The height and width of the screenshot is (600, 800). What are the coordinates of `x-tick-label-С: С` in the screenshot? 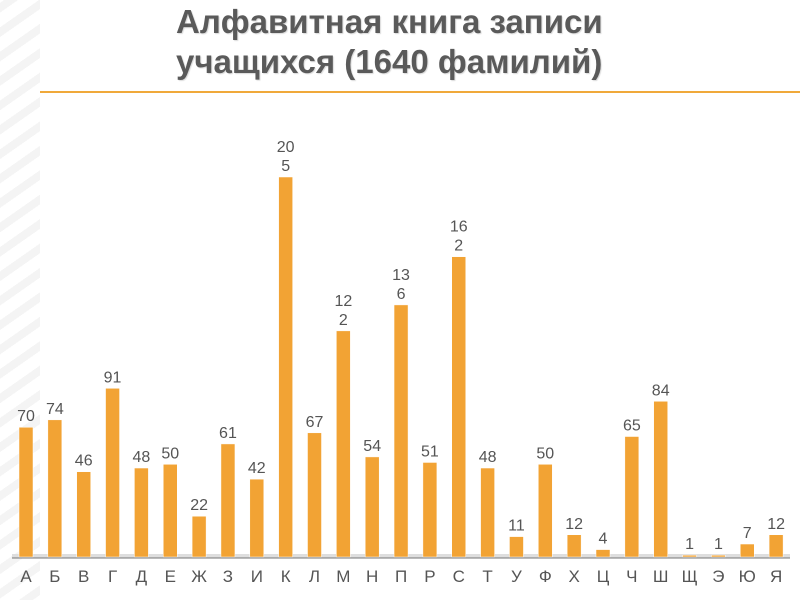 It's located at (459, 576).